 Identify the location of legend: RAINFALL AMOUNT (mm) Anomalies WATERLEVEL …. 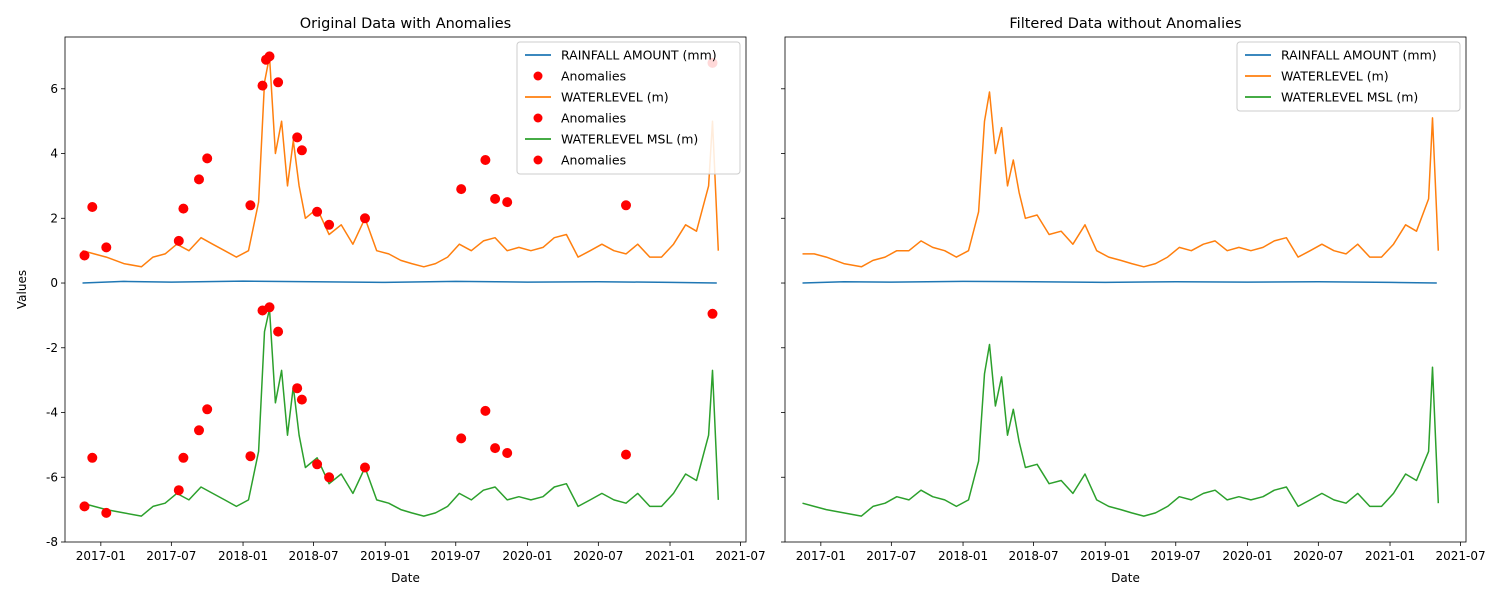
(628, 108).